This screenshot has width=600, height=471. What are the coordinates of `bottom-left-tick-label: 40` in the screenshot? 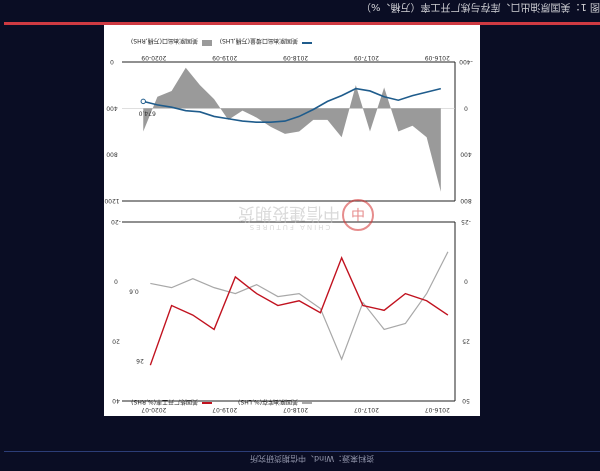 It's located at (116, 400).